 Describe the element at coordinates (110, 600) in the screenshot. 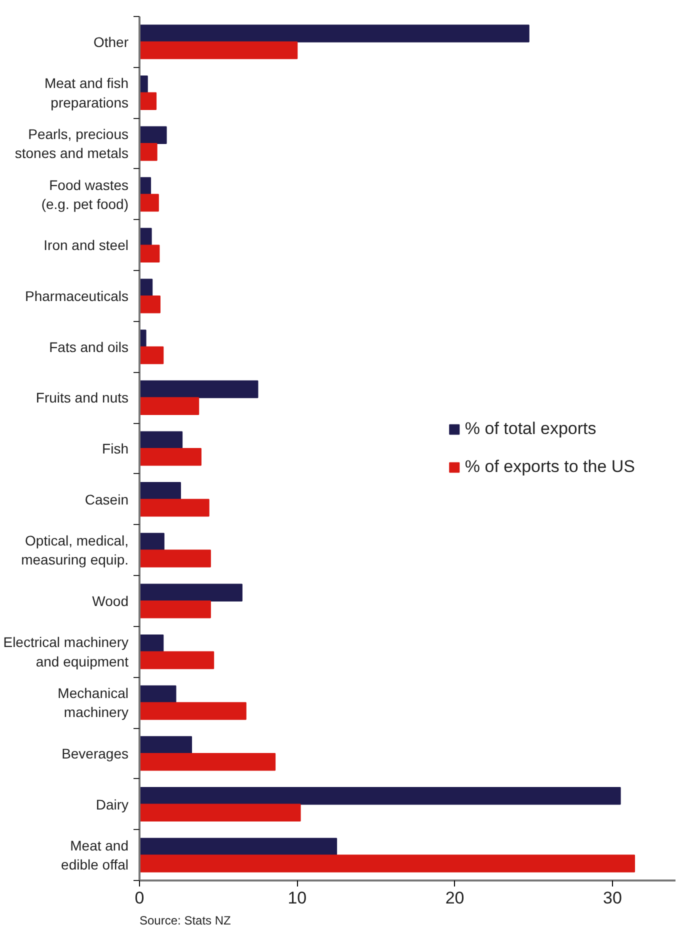

I see `y-tick-label: Wood` at that location.